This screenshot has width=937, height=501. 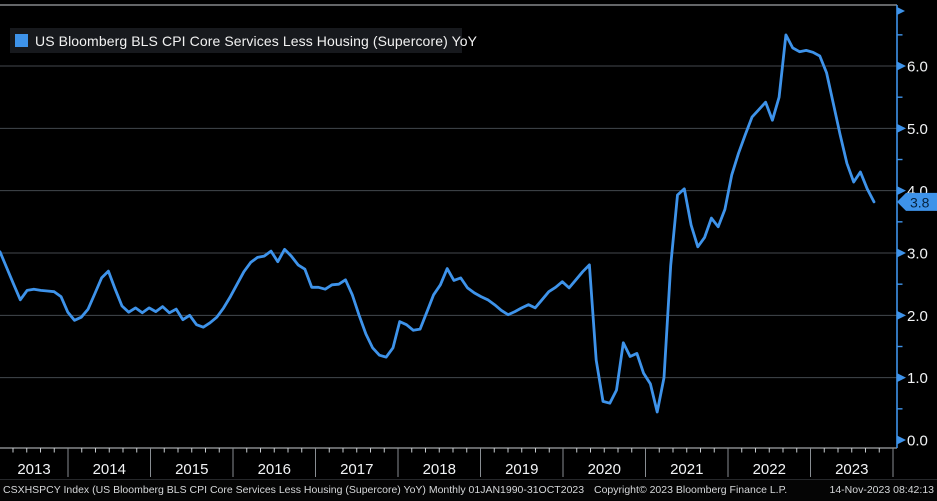 What do you see at coordinates (274, 469) in the screenshot?
I see `year-label: 2016` at bounding box center [274, 469].